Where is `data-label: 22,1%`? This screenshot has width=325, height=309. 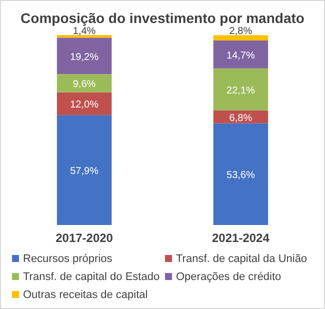 data-label: 22,1% is located at coordinates (240, 90).